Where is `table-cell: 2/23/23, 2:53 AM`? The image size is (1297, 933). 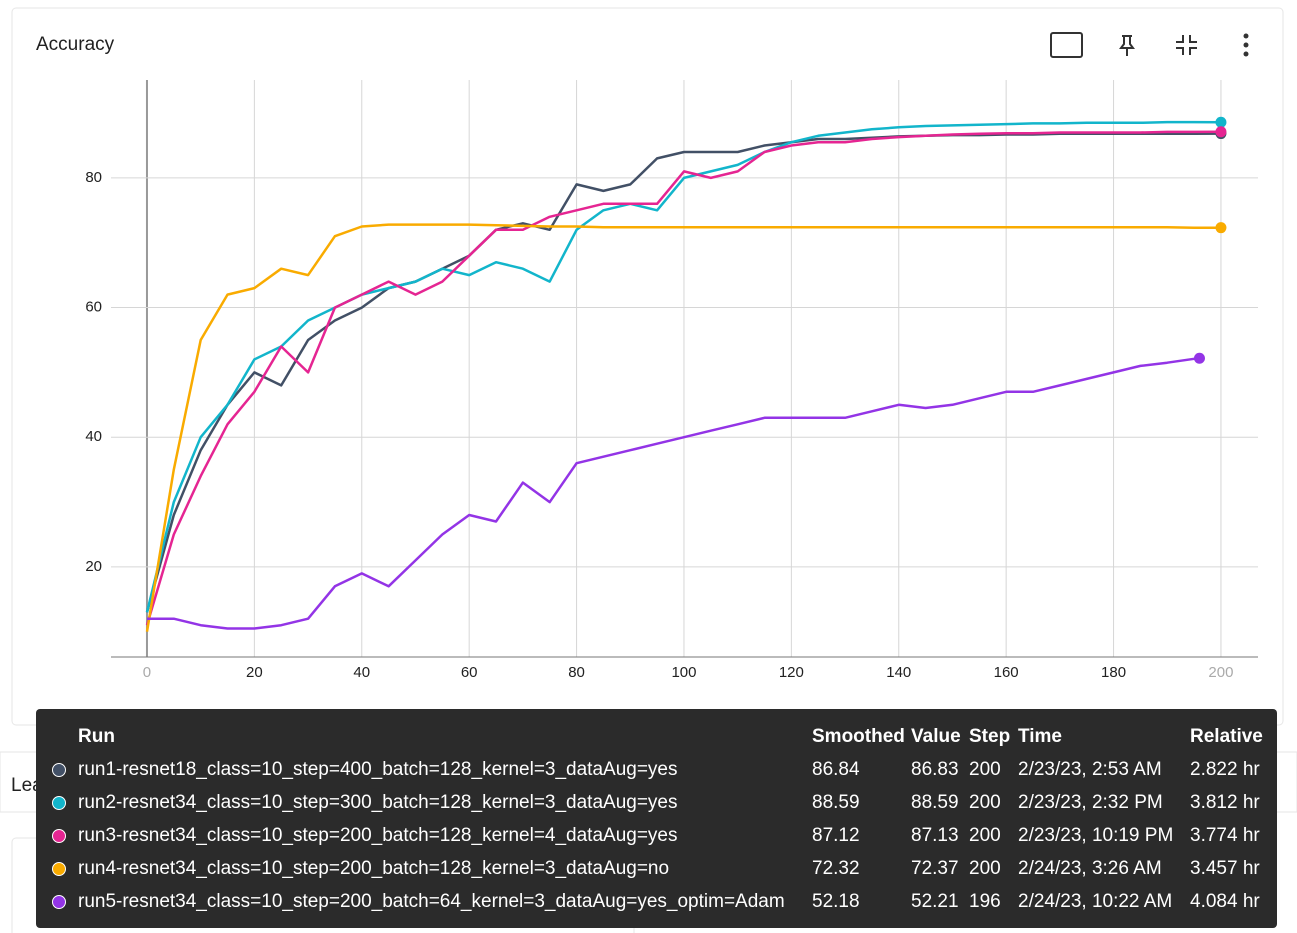
table-cell: 2/23/23, 2:53 AM is located at coordinates (1090, 769).